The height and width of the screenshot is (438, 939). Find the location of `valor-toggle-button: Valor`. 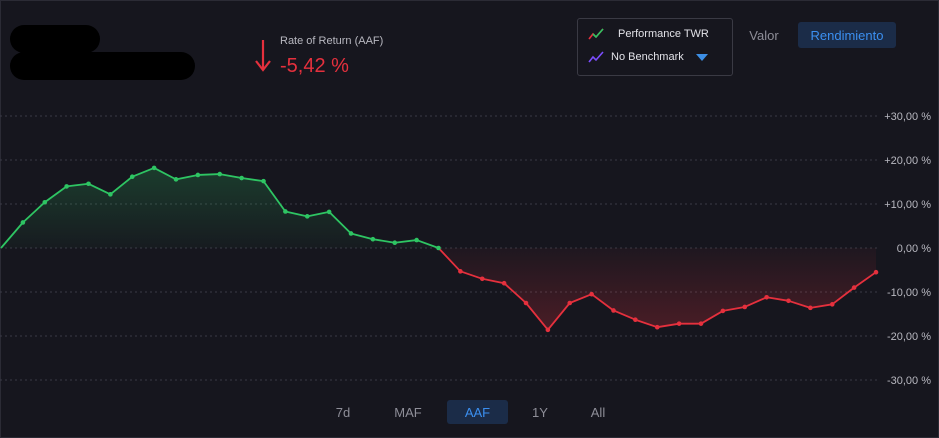

valor-toggle-button: Valor is located at coordinates (764, 35).